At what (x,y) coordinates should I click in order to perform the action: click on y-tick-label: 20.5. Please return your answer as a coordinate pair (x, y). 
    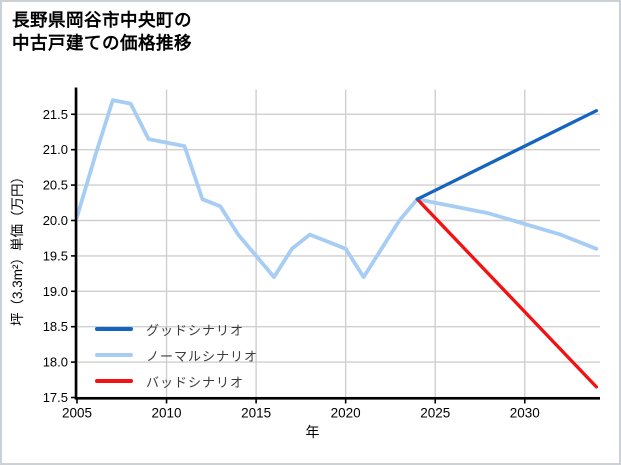
    Looking at the image, I should click on (55, 185).